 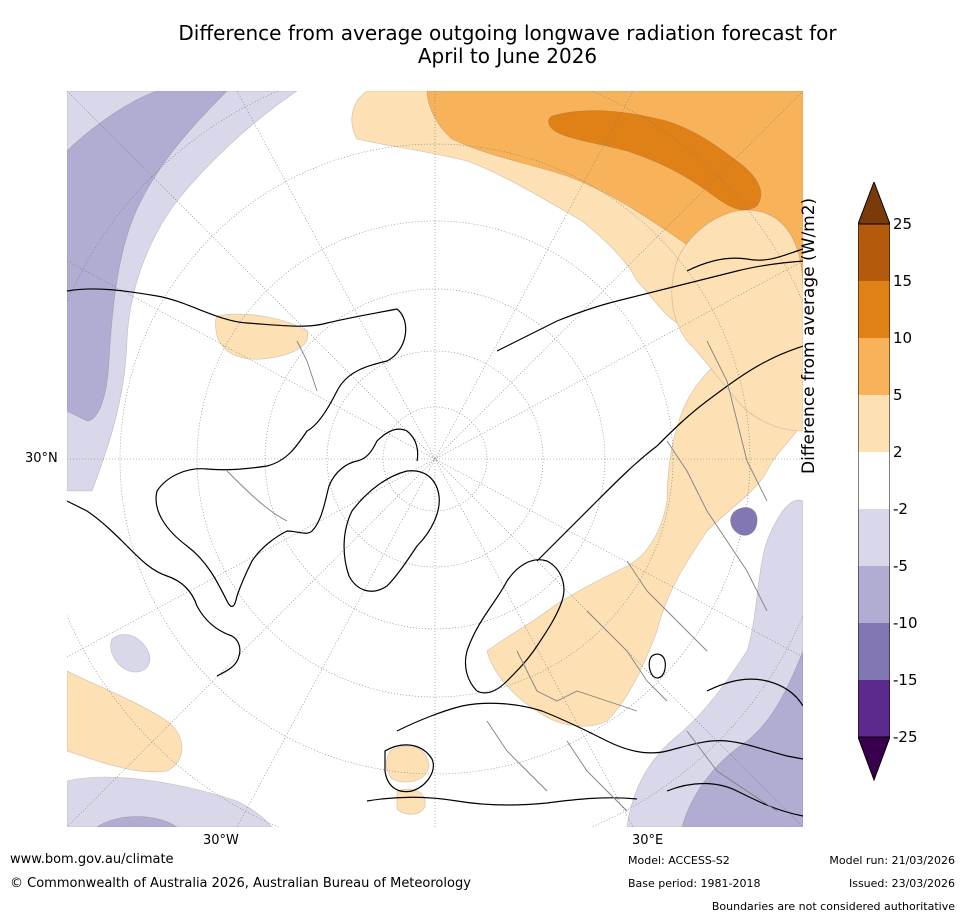 I want to click on colorbar-bottom-triangle, so click(x=874, y=758).